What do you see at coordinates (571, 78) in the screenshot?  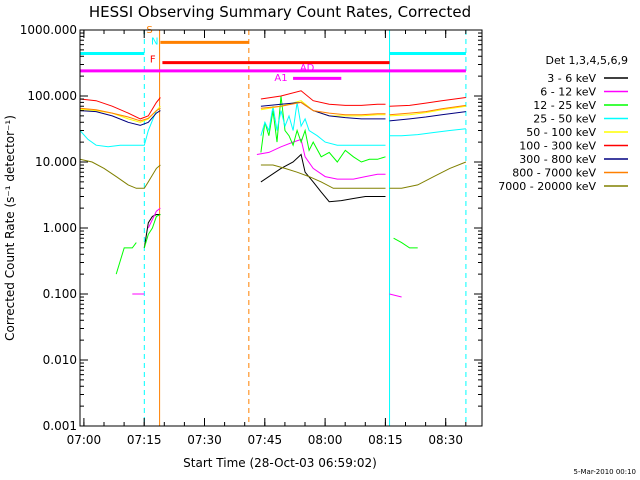 I see `legend-label-0: 3 - 6 keV` at bounding box center [571, 78].